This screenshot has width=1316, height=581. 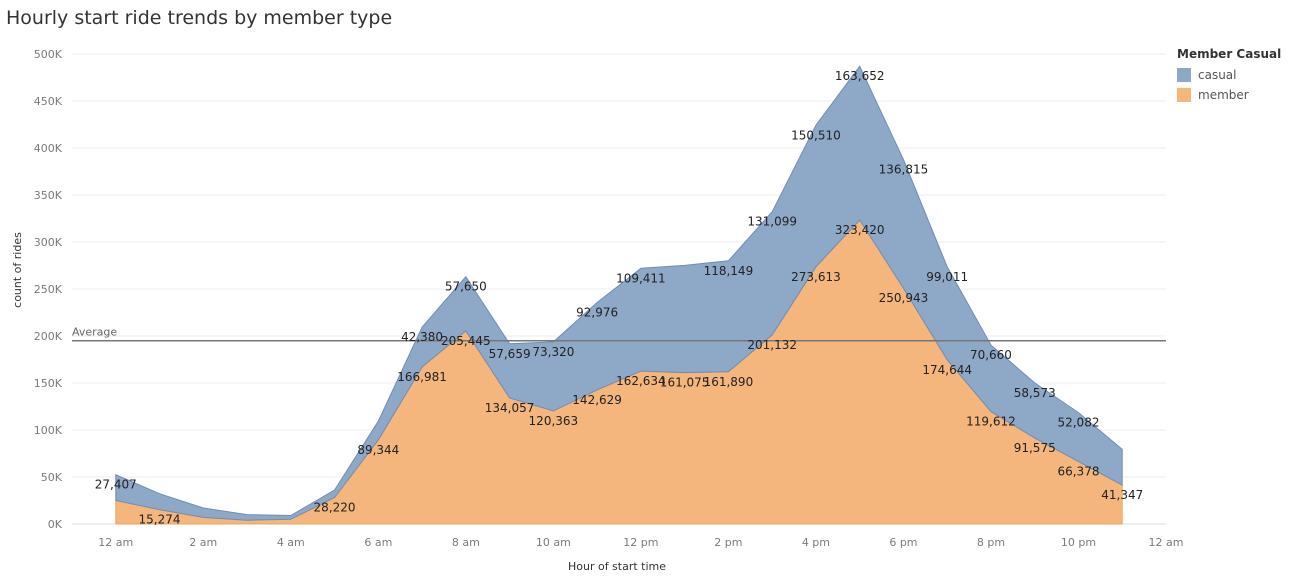 What do you see at coordinates (48, 242) in the screenshot?
I see `y-tick-label-6: 300K` at bounding box center [48, 242].